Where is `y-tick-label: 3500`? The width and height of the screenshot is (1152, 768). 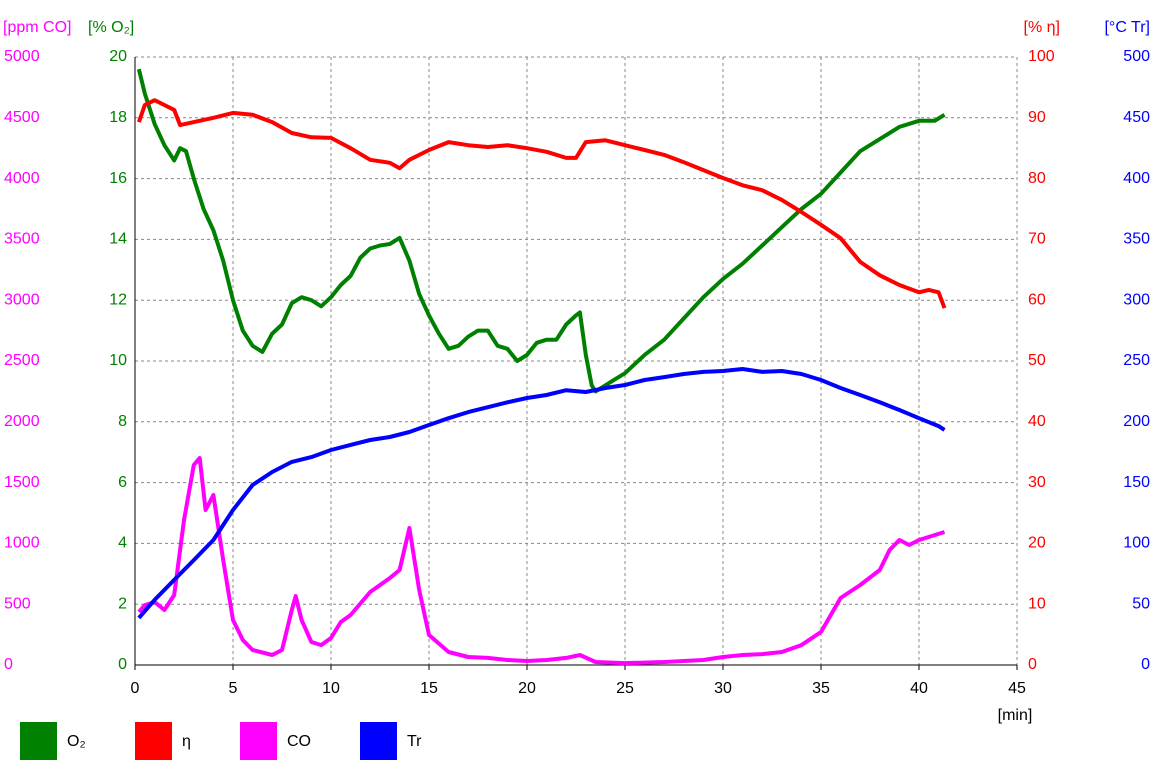 y-tick-label: 3500 is located at coordinates (22, 239).